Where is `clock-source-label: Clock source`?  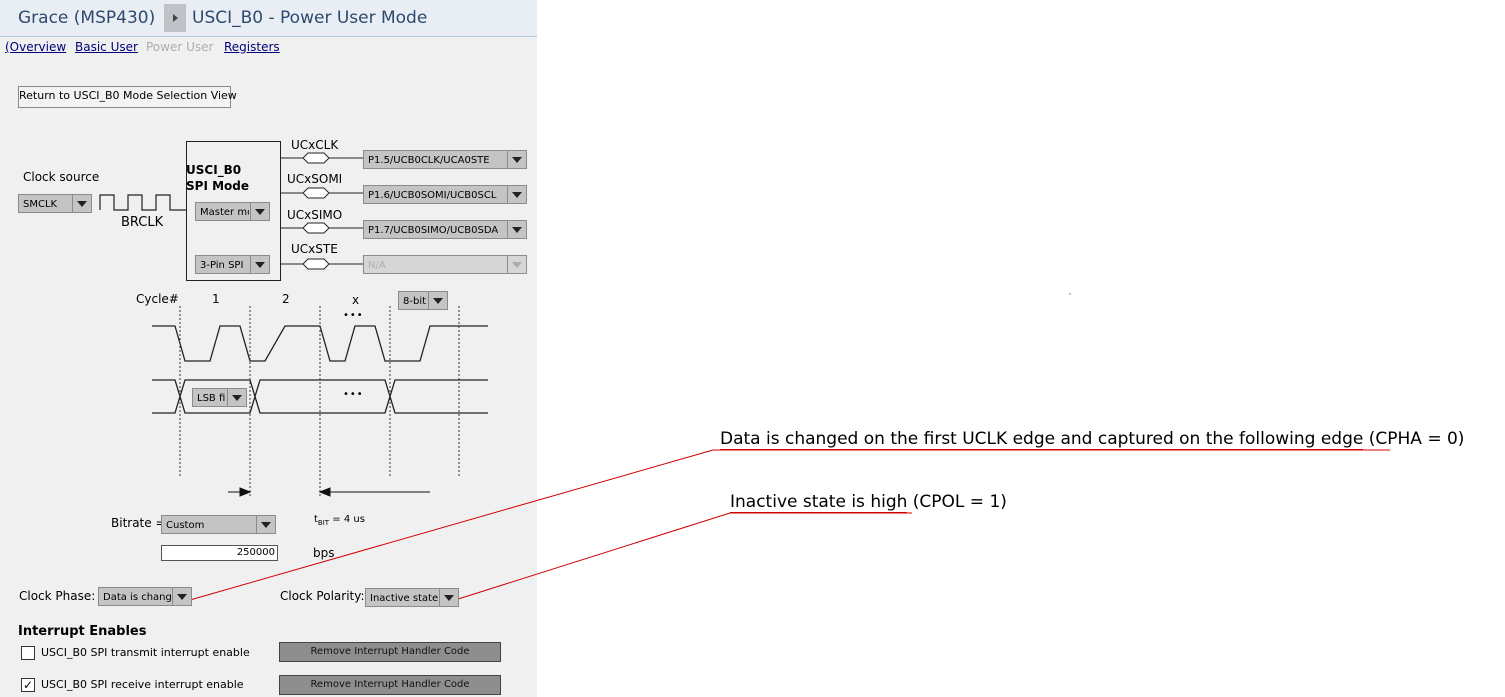 clock-source-label: Clock source is located at coordinates (61, 177).